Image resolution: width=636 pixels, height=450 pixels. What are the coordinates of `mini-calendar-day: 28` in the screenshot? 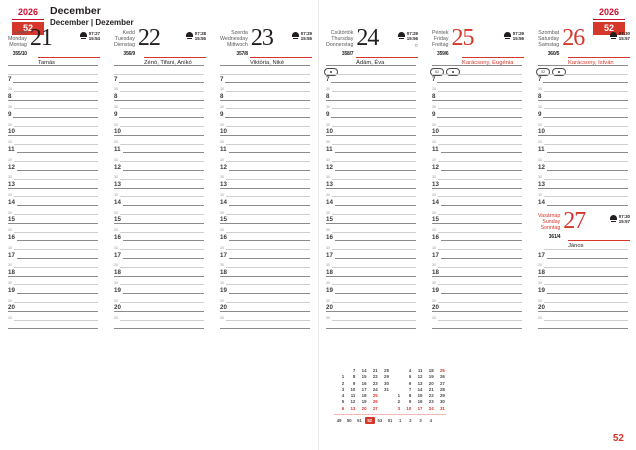 It's located at (386, 370).